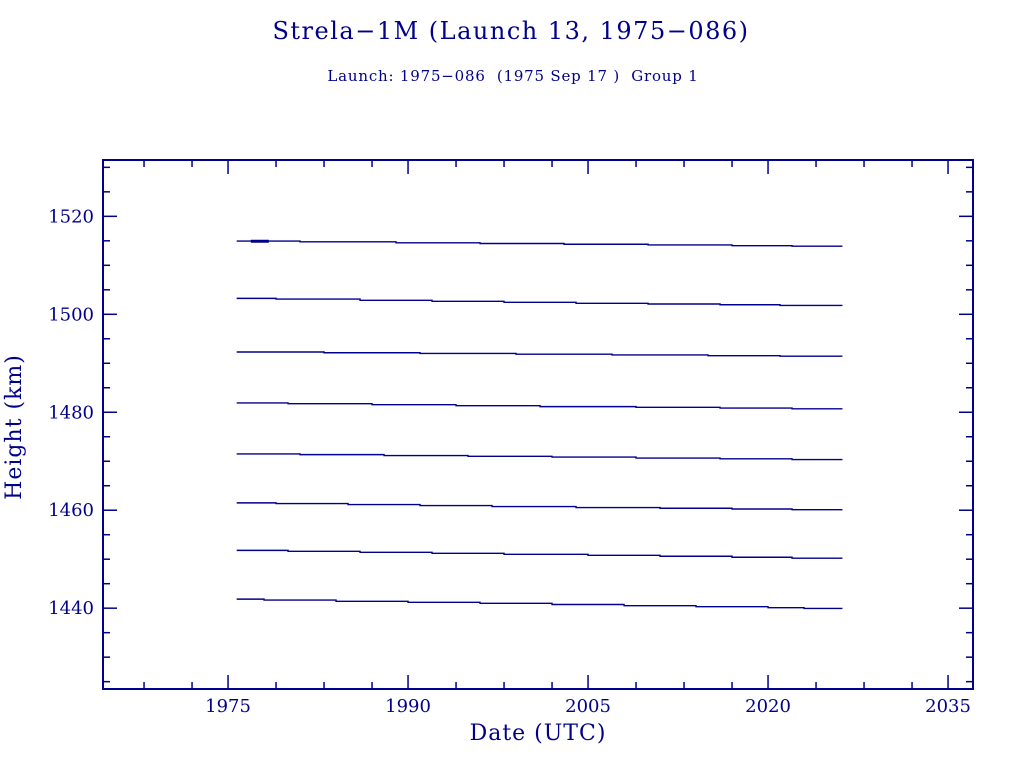 This screenshot has height=768, width=1024. What do you see at coordinates (538, 733) in the screenshot?
I see `x-axis-label: Date (UTC)` at bounding box center [538, 733].